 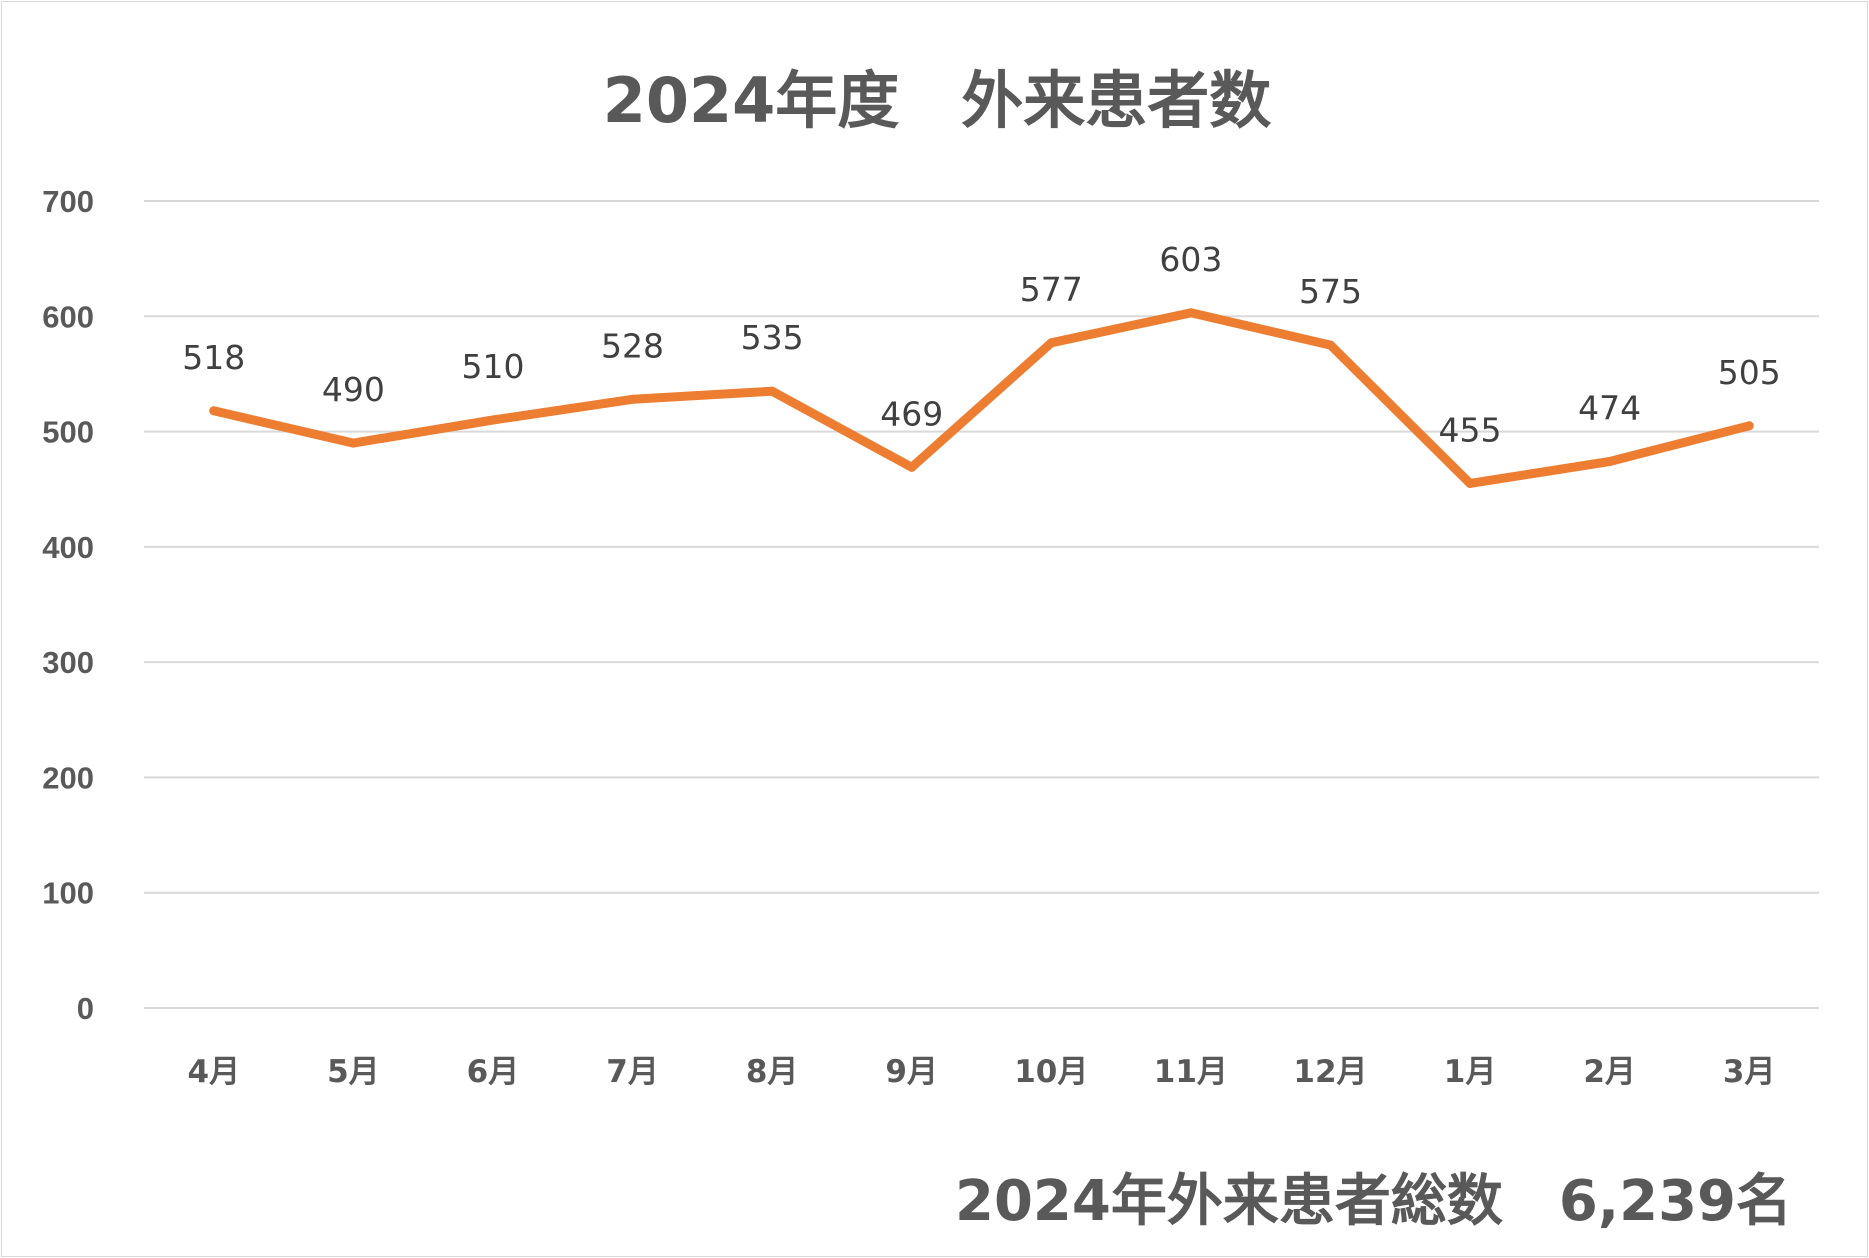 I want to click on data-labels: 518 490 510 528 535 469 577 603 575 455 474 505, so click(x=981, y=345).